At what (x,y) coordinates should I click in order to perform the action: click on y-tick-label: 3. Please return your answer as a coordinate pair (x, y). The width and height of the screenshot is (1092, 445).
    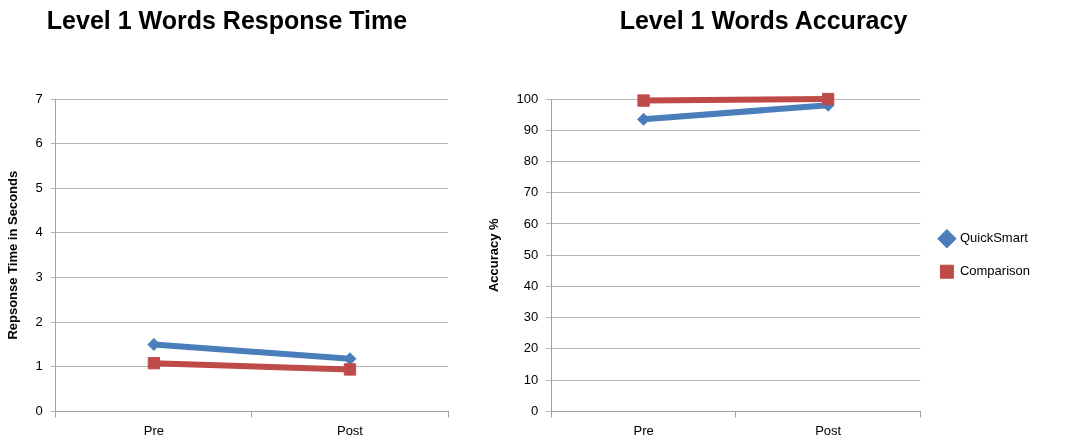
    Looking at the image, I should click on (39, 277).